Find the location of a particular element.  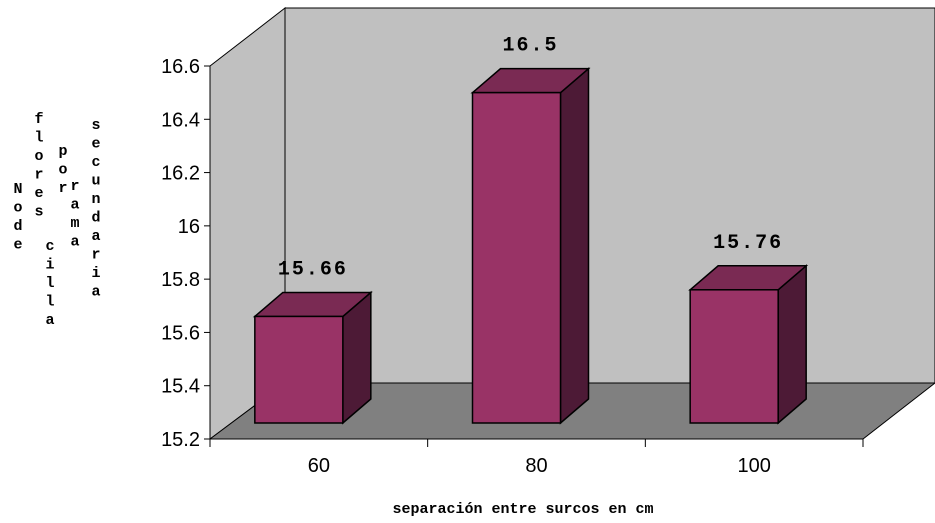

x-axis-ticks: 60 80 100 is located at coordinates (536, 458).